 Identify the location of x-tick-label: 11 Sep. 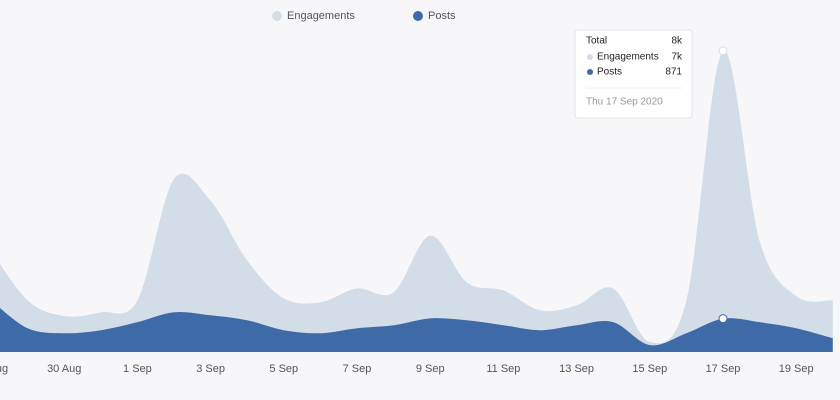
(503, 369).